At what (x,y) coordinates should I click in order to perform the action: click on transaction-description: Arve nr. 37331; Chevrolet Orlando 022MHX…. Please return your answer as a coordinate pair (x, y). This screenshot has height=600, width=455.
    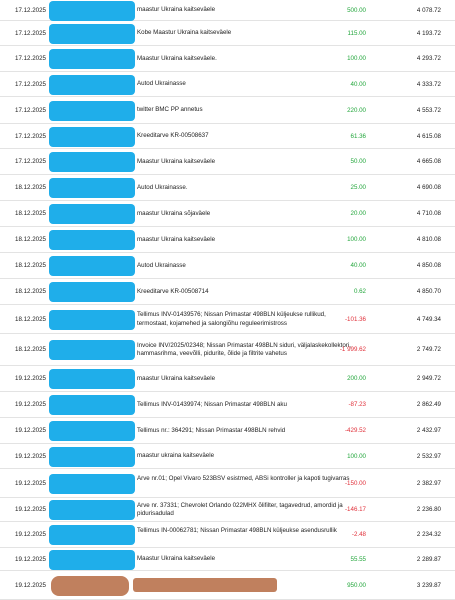
    Looking at the image, I should click on (240, 509).